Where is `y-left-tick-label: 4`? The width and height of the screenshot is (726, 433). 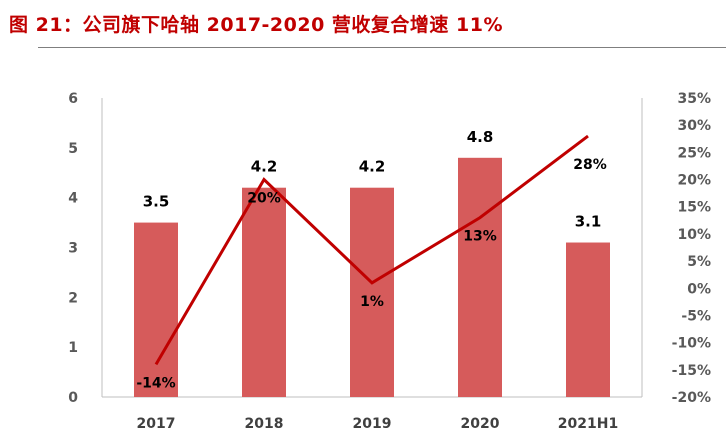
y-left-tick-label: 4 is located at coordinates (73, 199).